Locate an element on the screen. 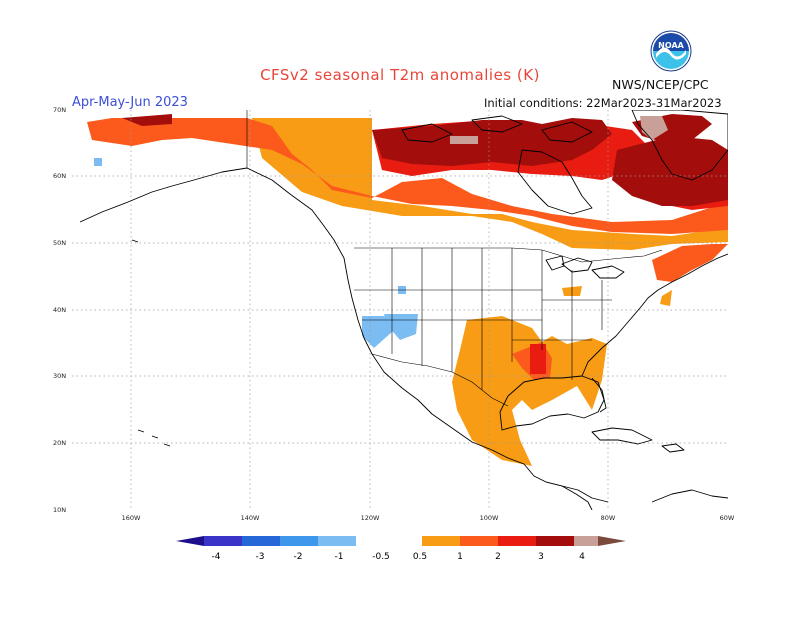 Image resolution: width=800 pixels, height=618 pixels. colorbar-label: -4 is located at coordinates (216, 557).